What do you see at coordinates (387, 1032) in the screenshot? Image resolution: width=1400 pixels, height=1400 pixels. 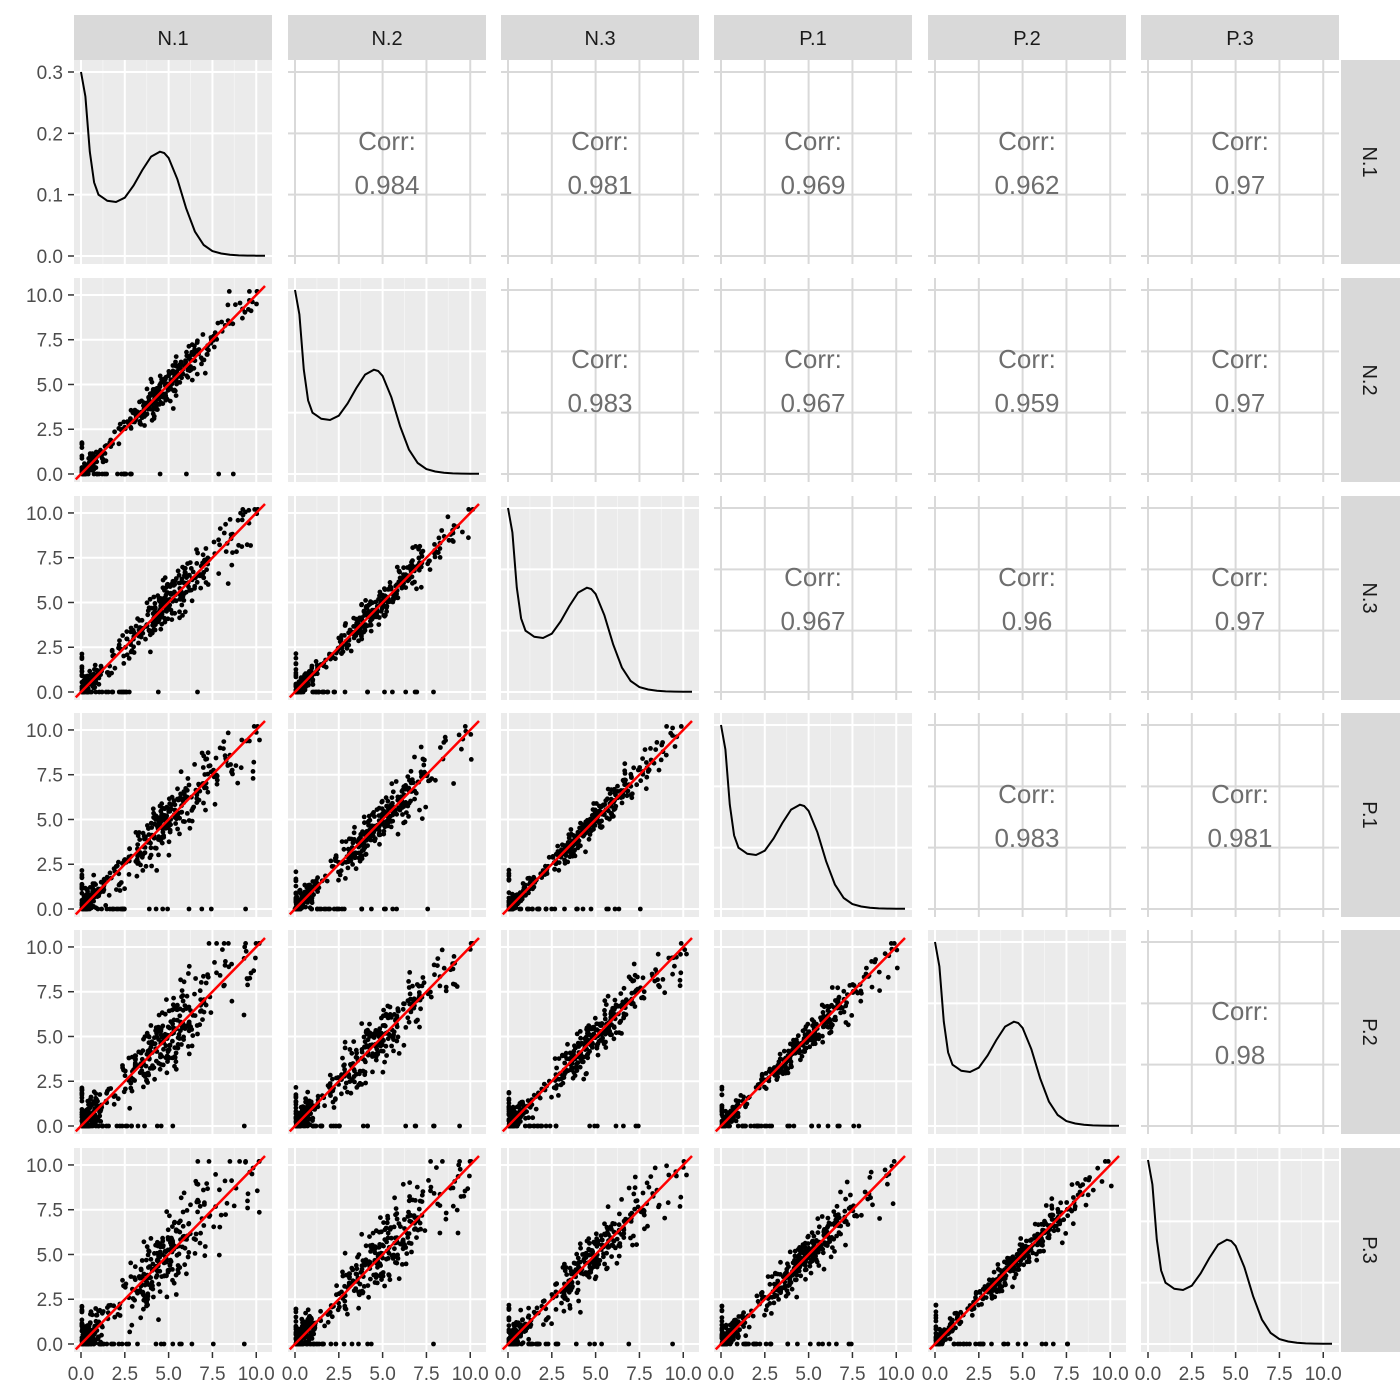 I see `panel-P.2-N.2` at bounding box center [387, 1032].